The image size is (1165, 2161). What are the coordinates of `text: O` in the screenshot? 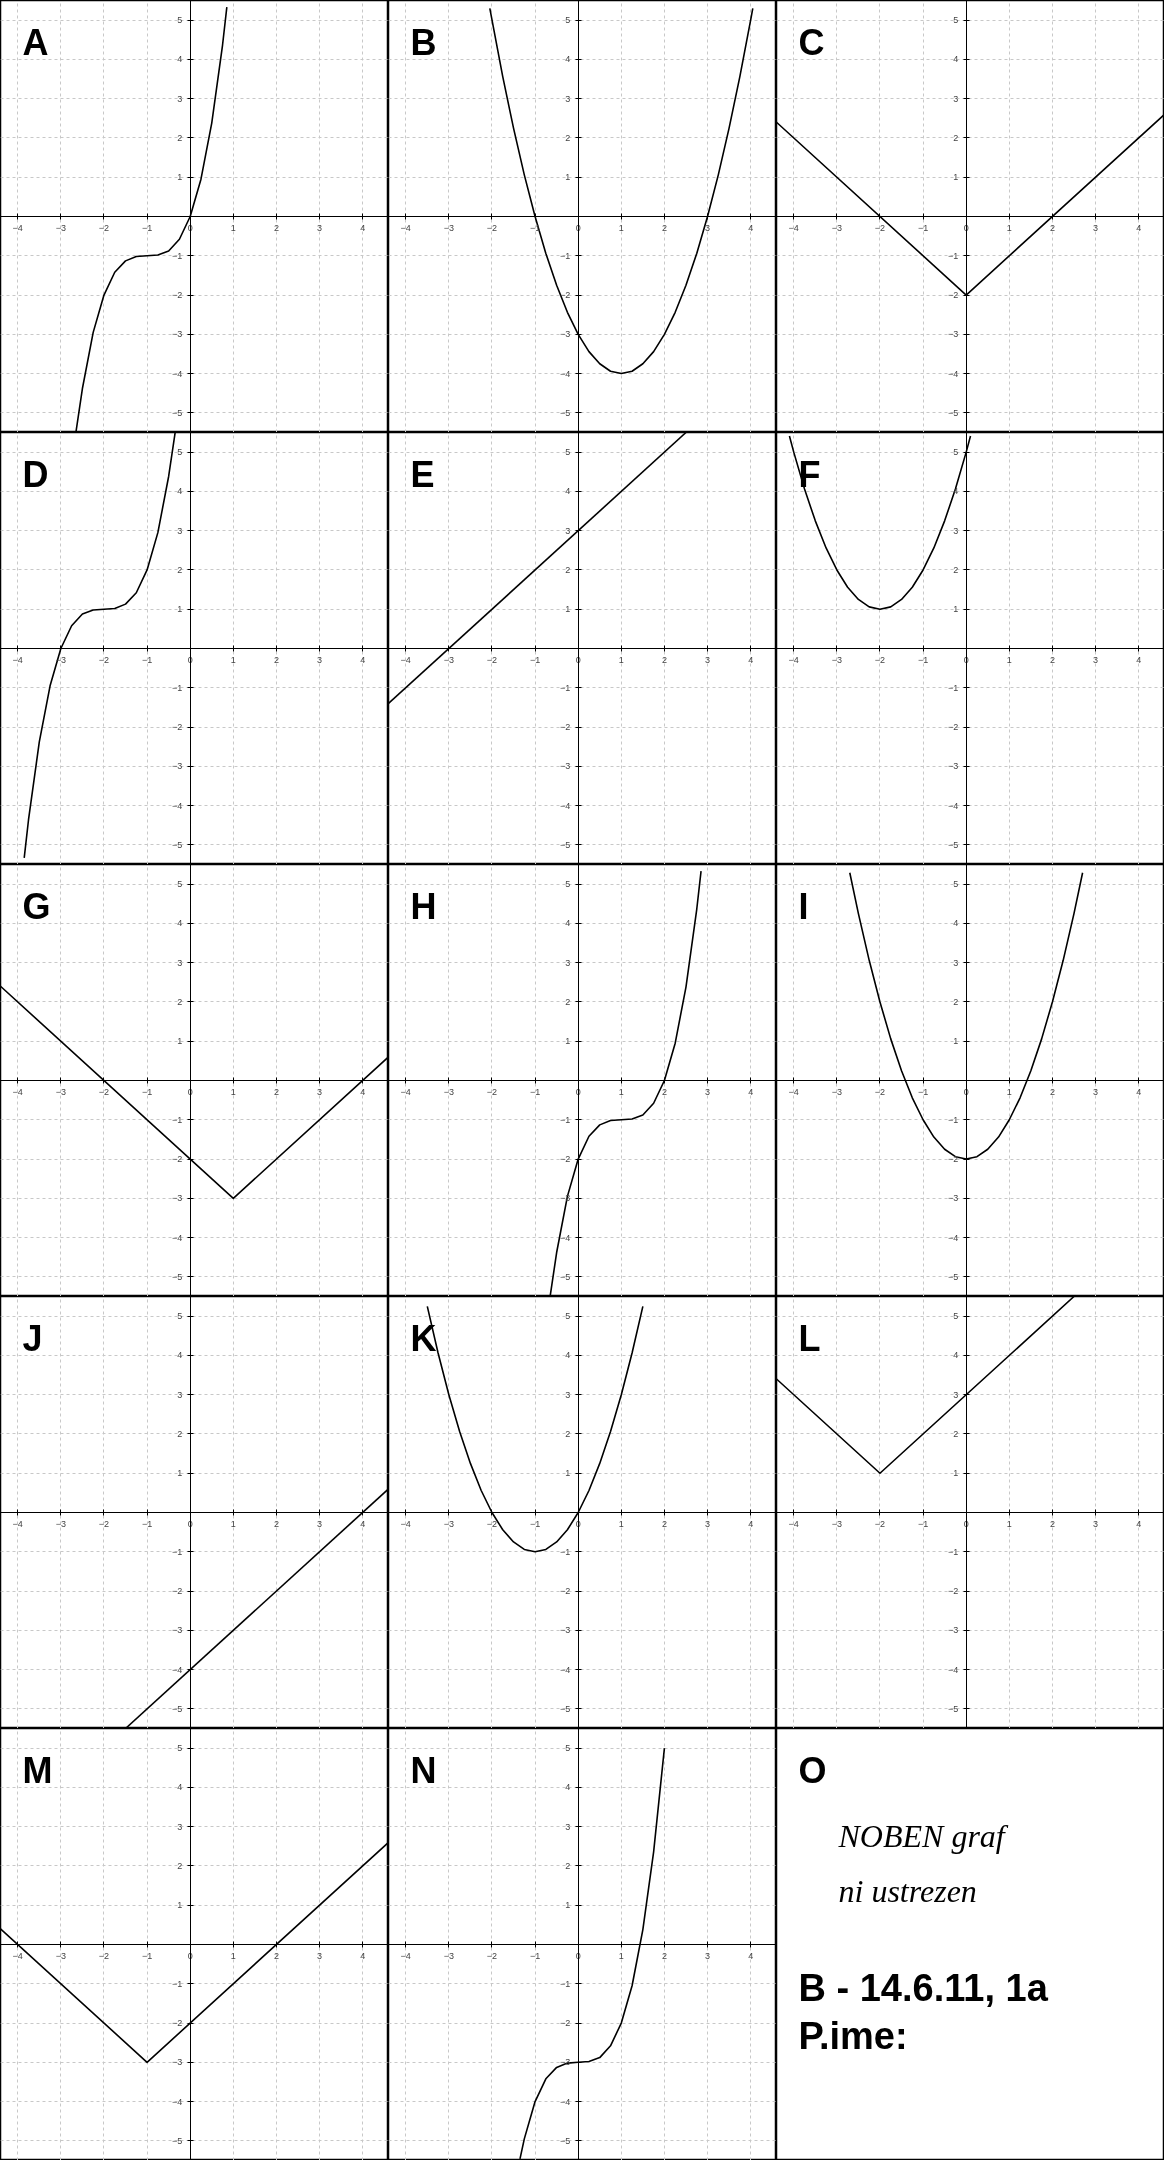 It's located at (812, 1770).